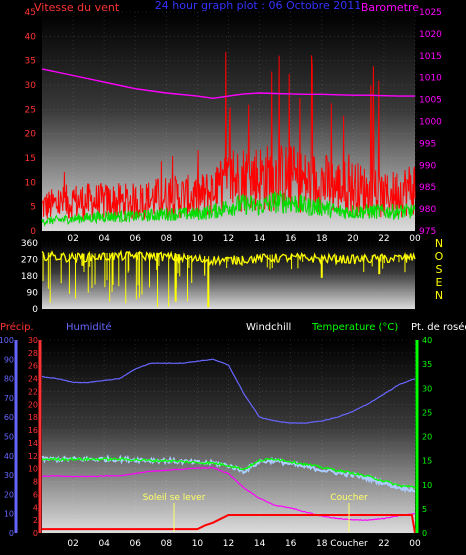  Describe the element at coordinates (9, 494) in the screenshot. I see `humidity-axis-tick: 20` at that location.